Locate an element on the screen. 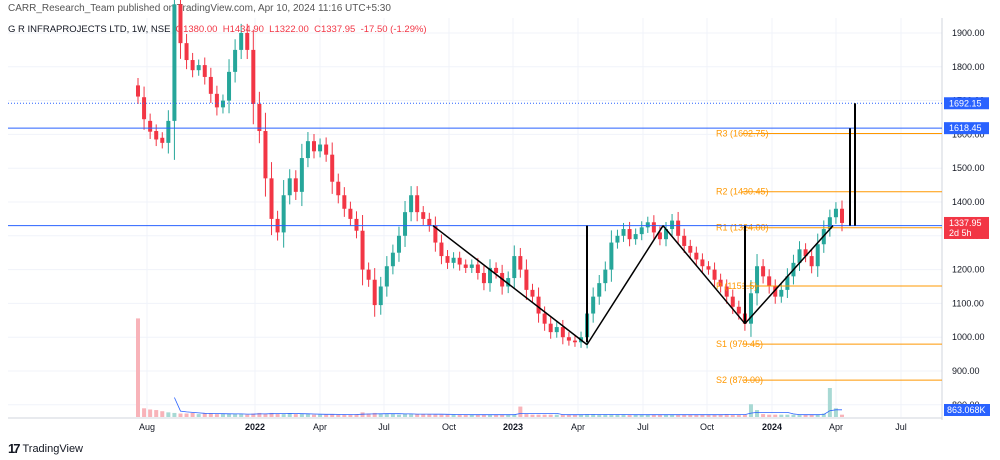 This screenshot has height=460, width=1000. x-tick-label: Jul is located at coordinates (901, 427).